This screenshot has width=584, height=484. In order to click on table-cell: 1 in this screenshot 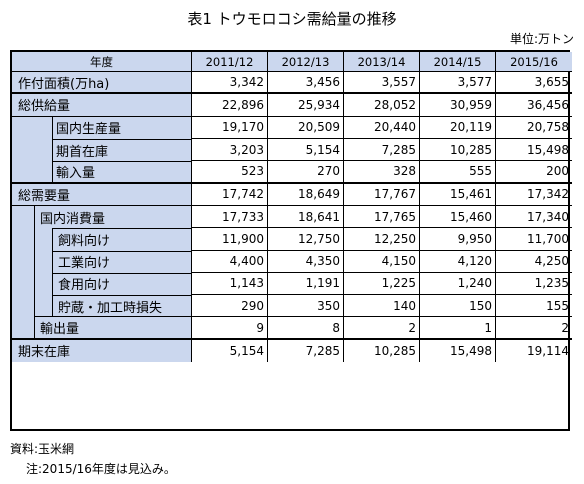, I will do `click(458, 328)`.